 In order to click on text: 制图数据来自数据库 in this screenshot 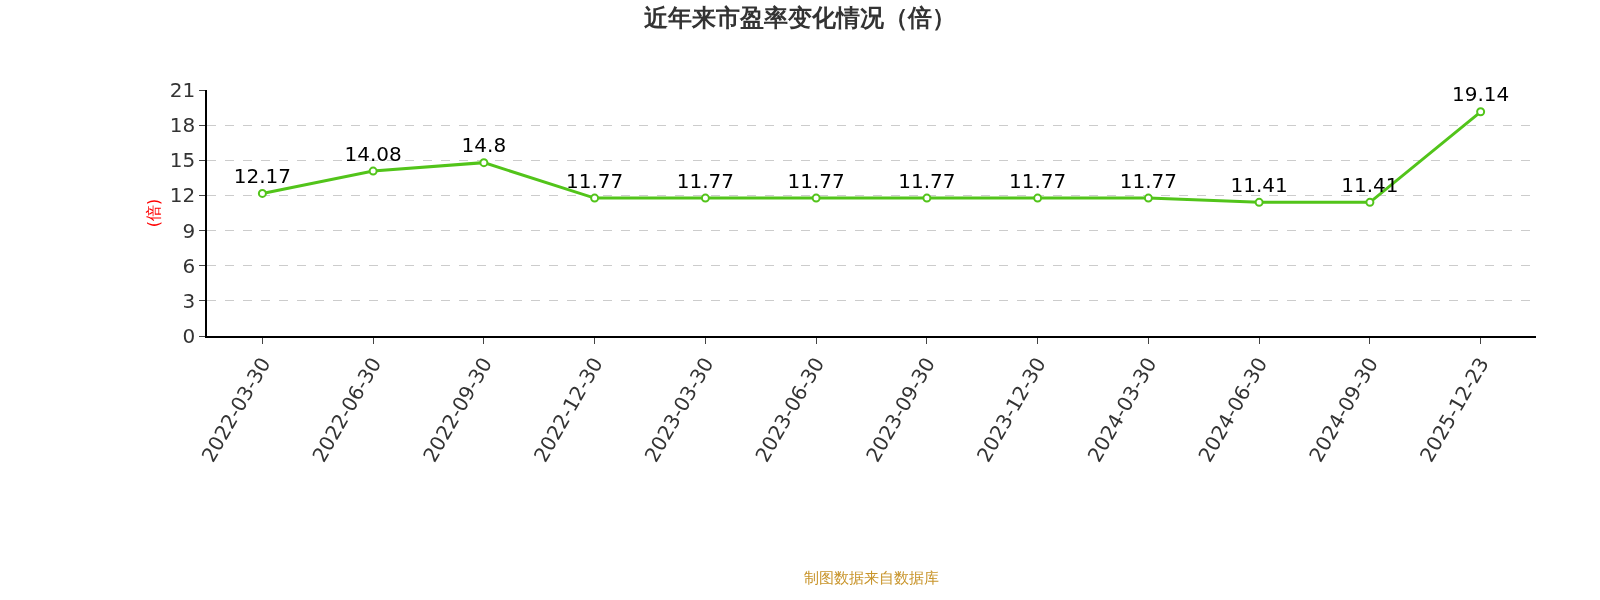, I will do `click(871, 578)`.